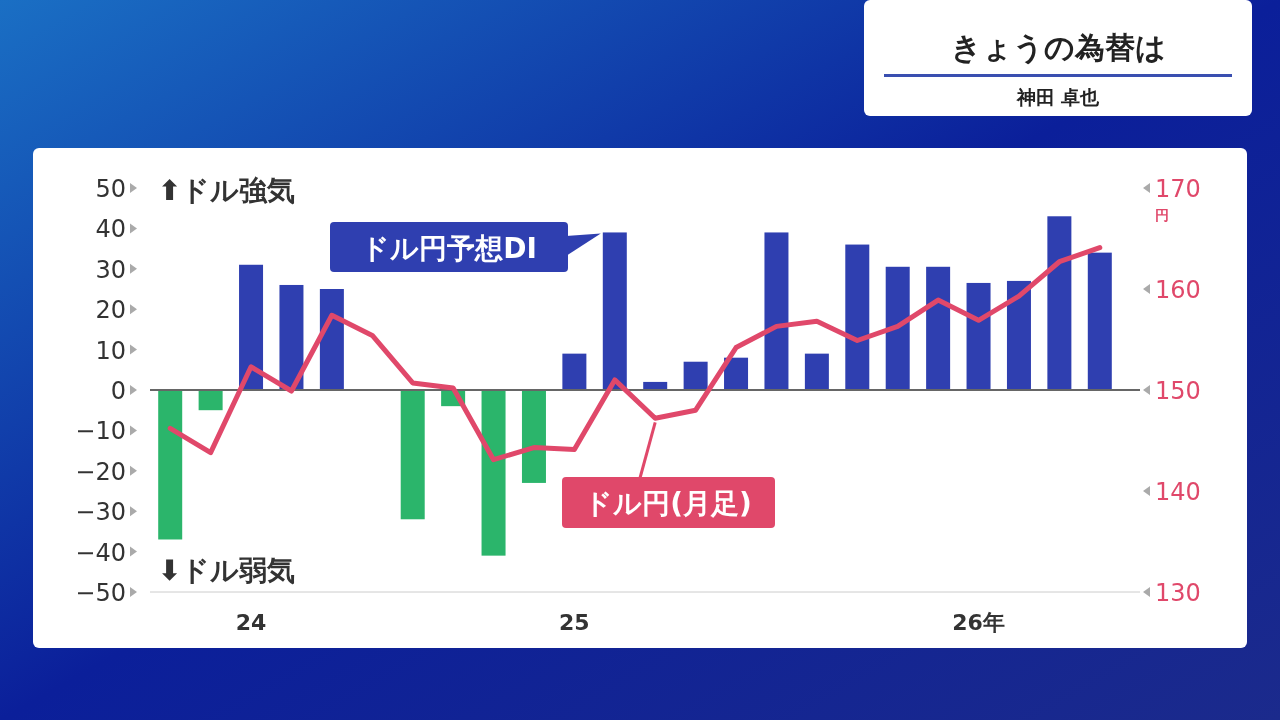 This screenshot has width=1280, height=720. I want to click on annotation: ⬇ドル弱気, so click(227, 570).